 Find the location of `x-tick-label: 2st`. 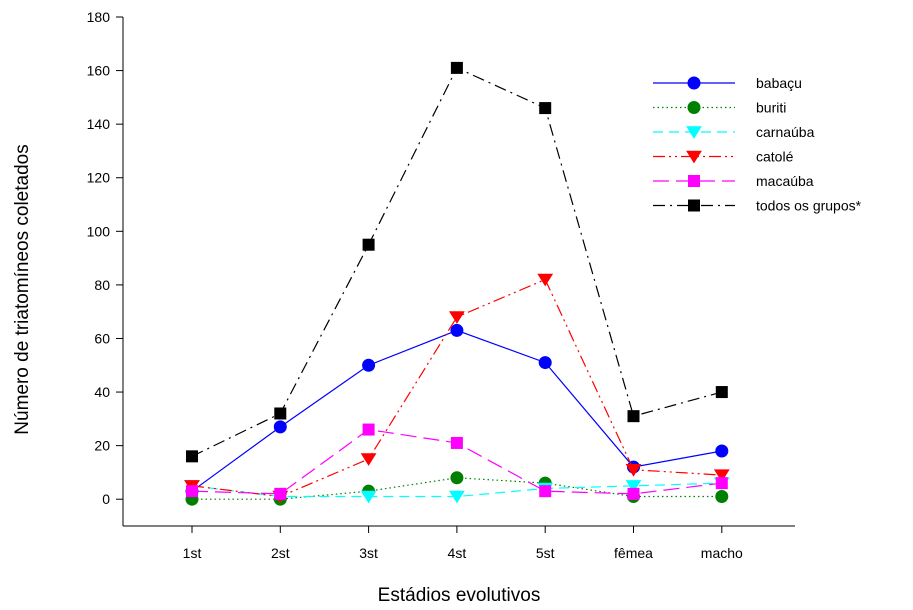

x-tick-label: 2st is located at coordinates (280, 553).